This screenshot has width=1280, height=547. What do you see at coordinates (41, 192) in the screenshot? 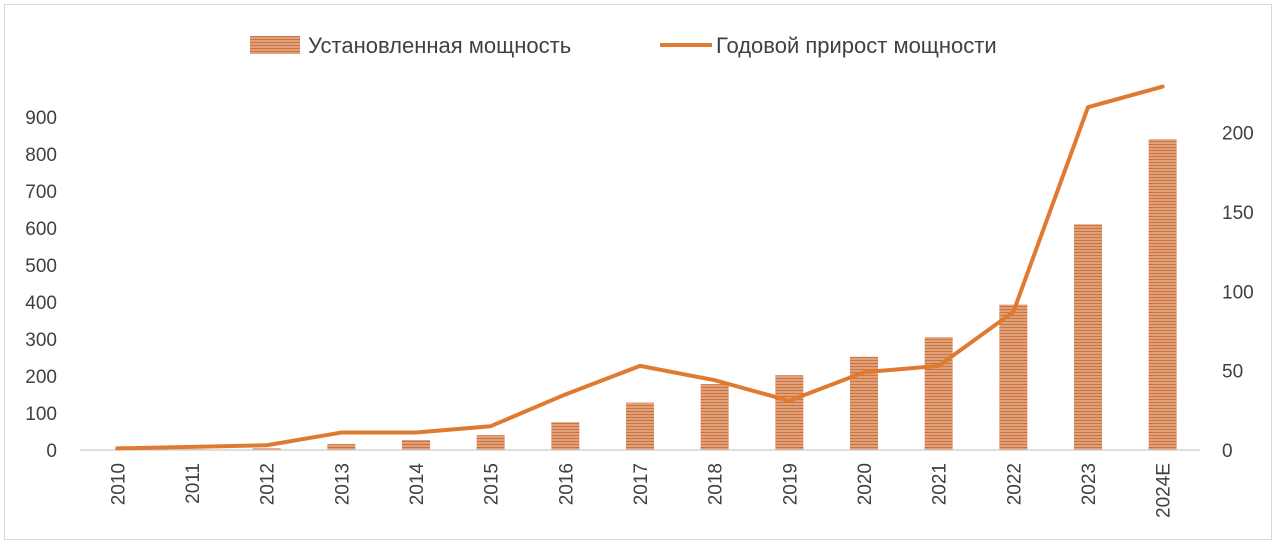
I see `y-left-tick-label: 700` at bounding box center [41, 192].